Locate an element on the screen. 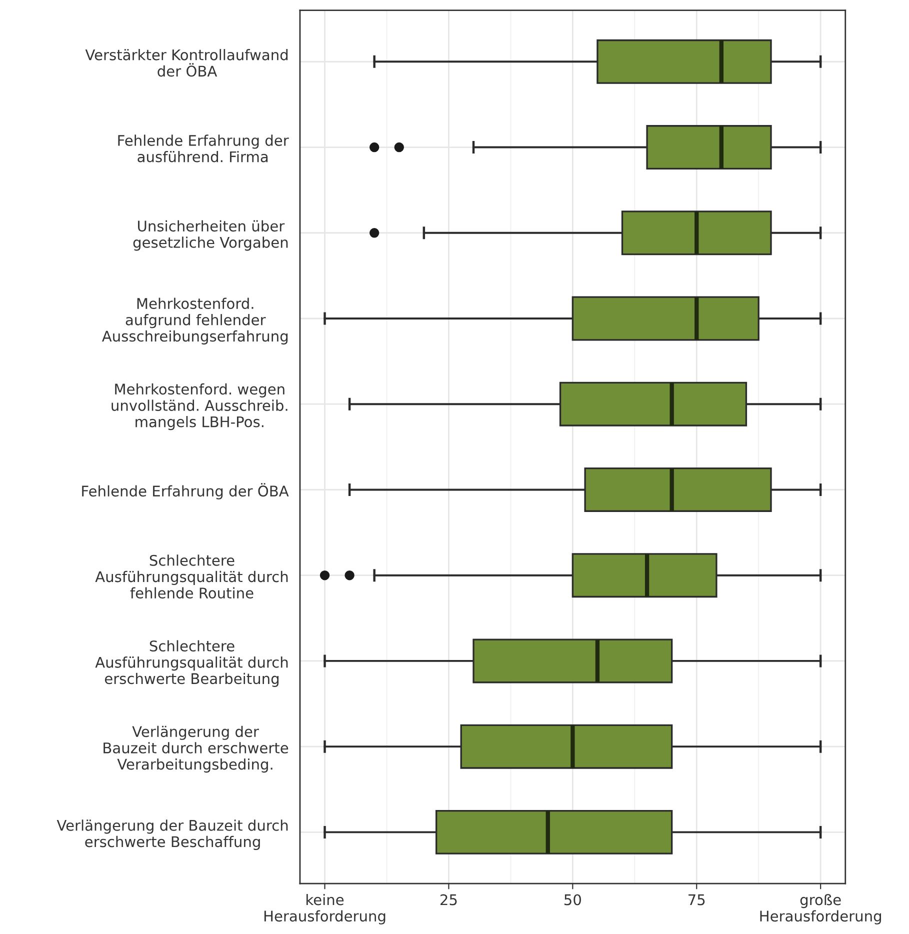  x-tick-label: 75 is located at coordinates (696, 900).